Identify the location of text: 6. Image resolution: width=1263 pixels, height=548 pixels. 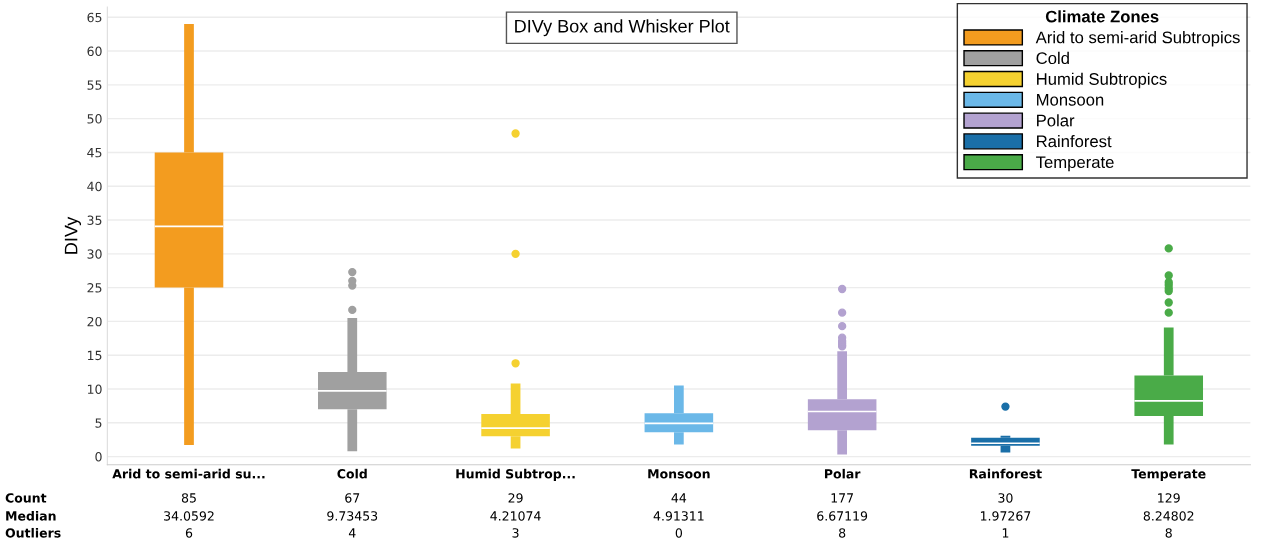
(189, 533).